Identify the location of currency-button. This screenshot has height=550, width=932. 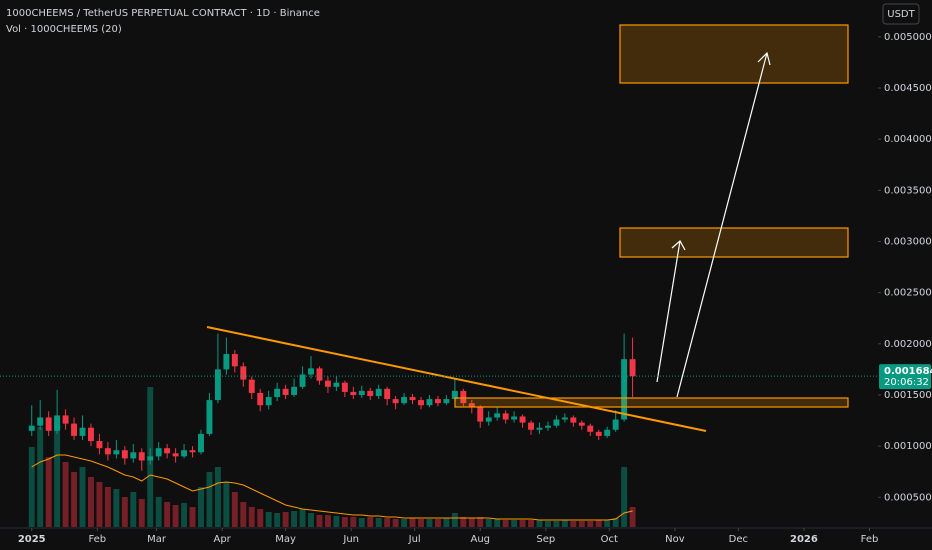
(901, 14).